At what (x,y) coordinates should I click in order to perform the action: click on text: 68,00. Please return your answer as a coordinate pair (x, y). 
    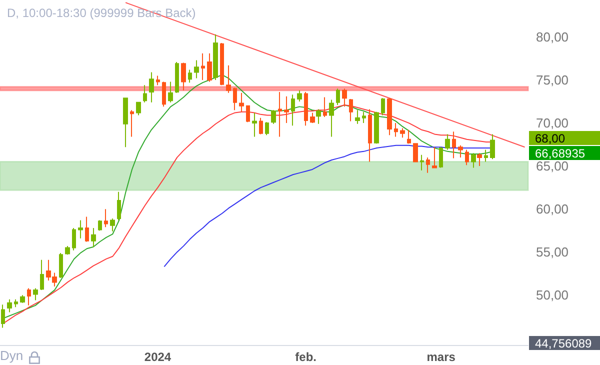
    Looking at the image, I should click on (550, 139).